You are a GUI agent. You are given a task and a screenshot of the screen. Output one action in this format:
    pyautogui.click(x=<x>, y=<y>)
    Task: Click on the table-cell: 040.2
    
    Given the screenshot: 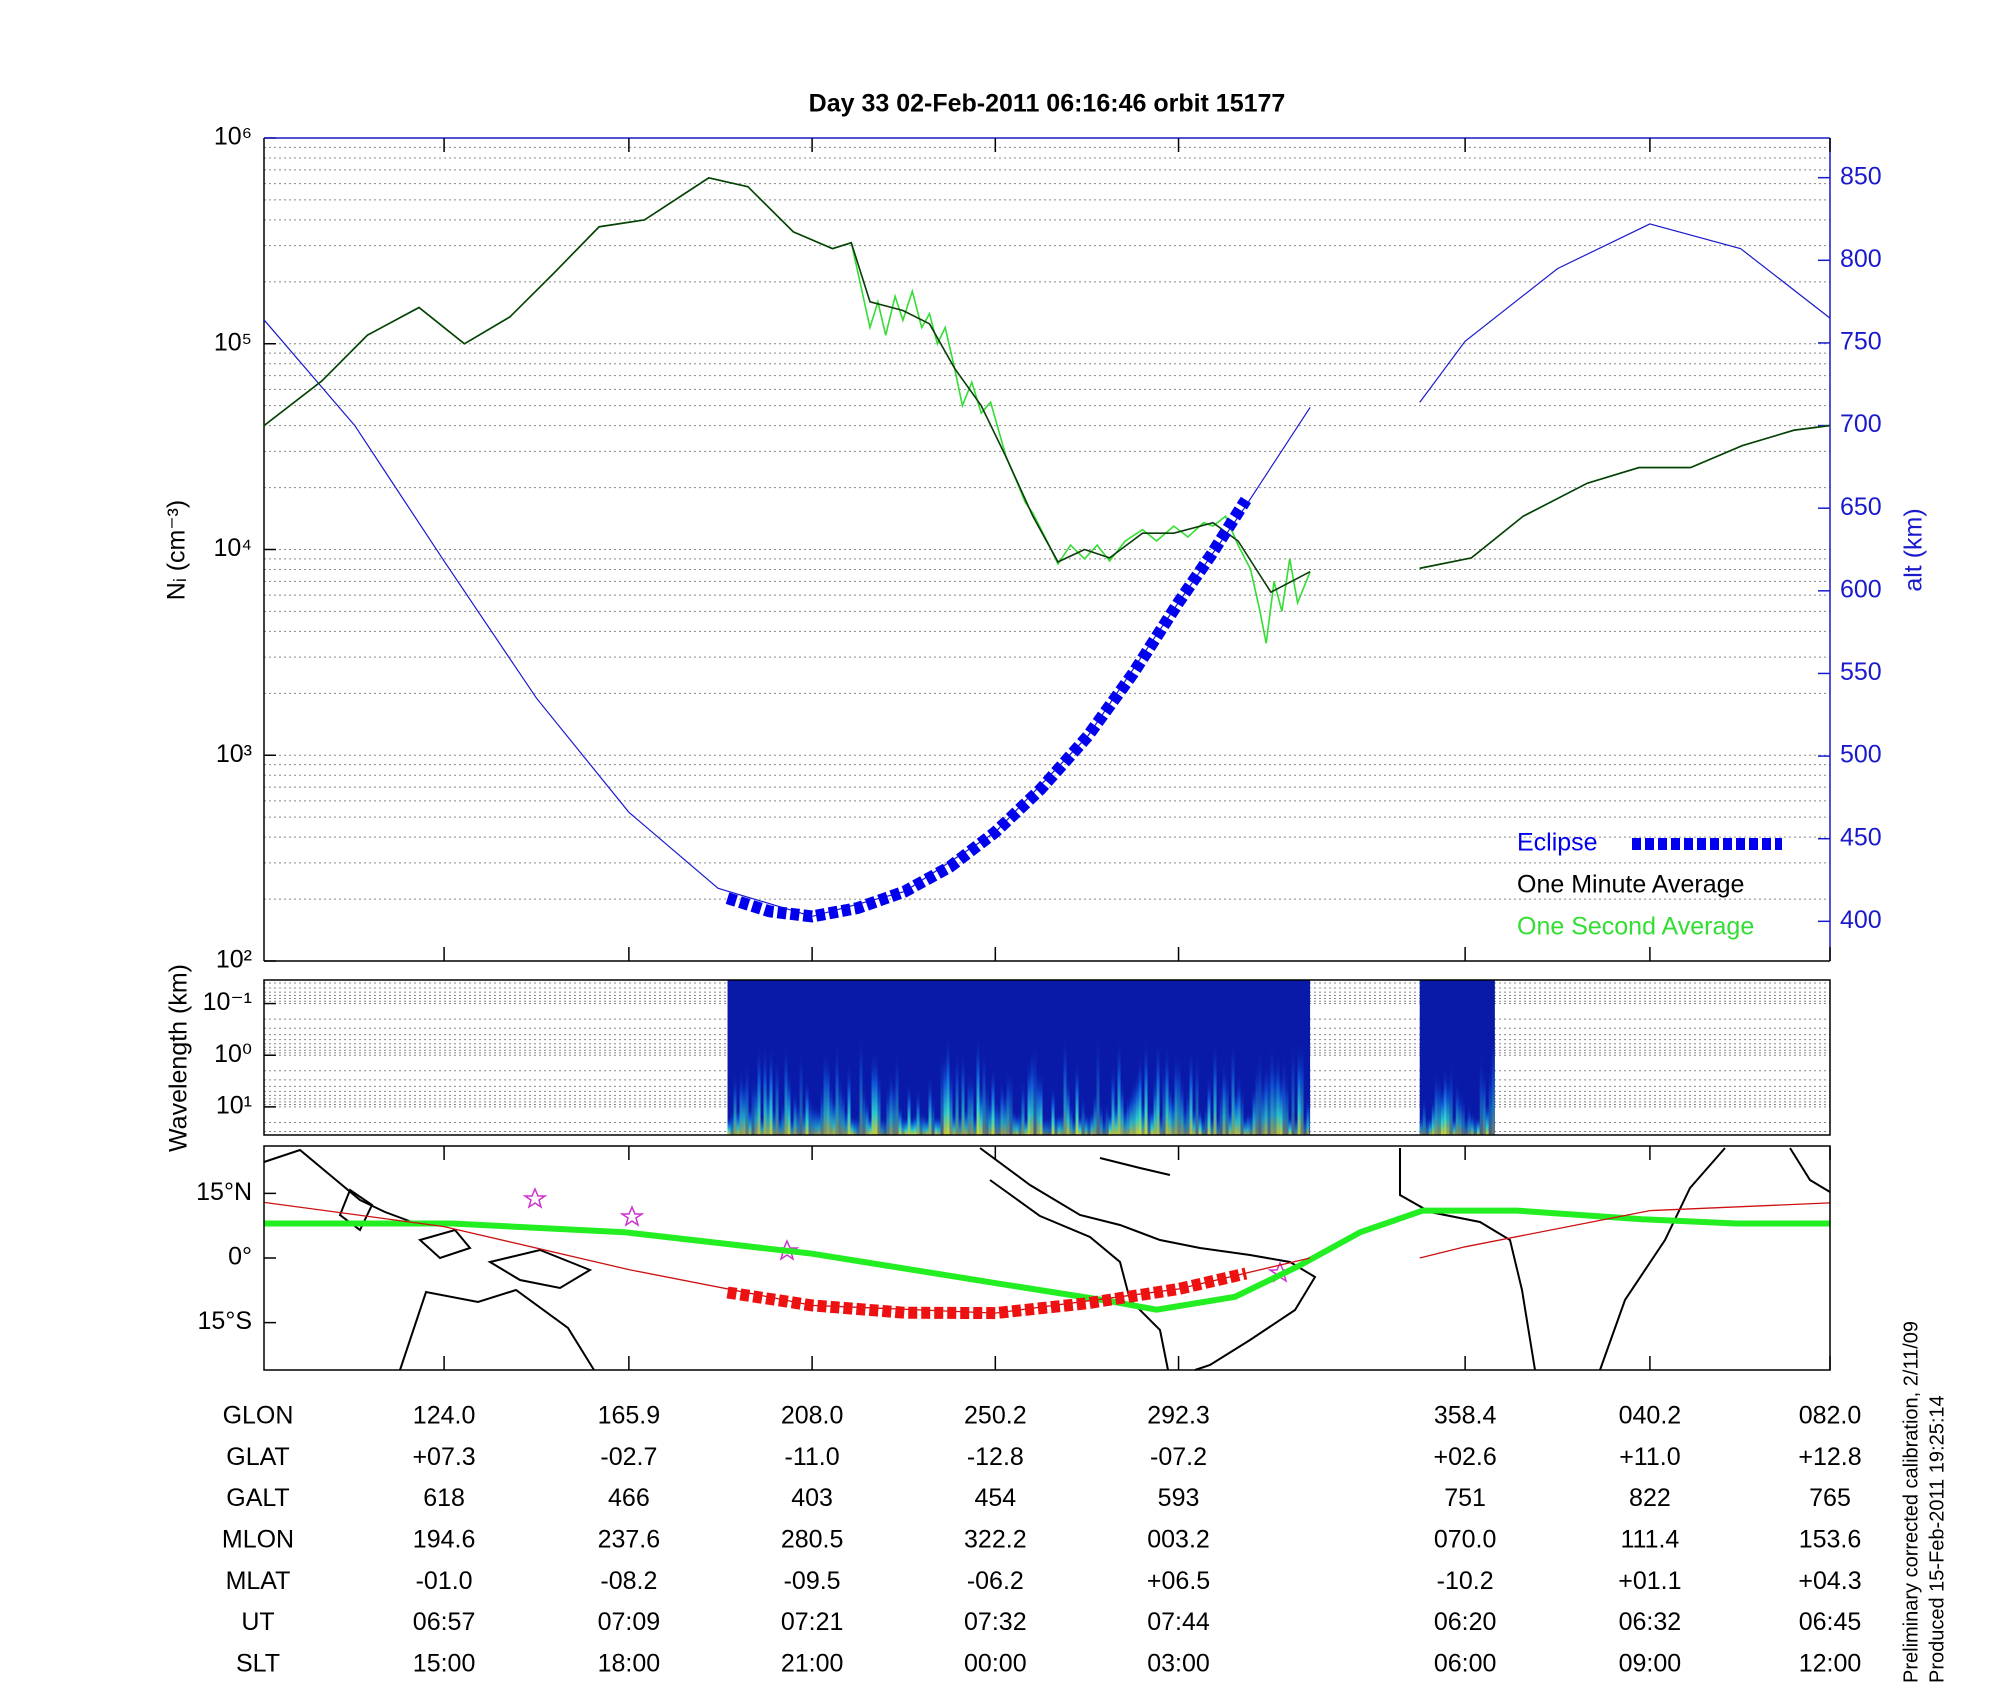 What is the action you would take?
    pyautogui.click(x=1650, y=1416)
    